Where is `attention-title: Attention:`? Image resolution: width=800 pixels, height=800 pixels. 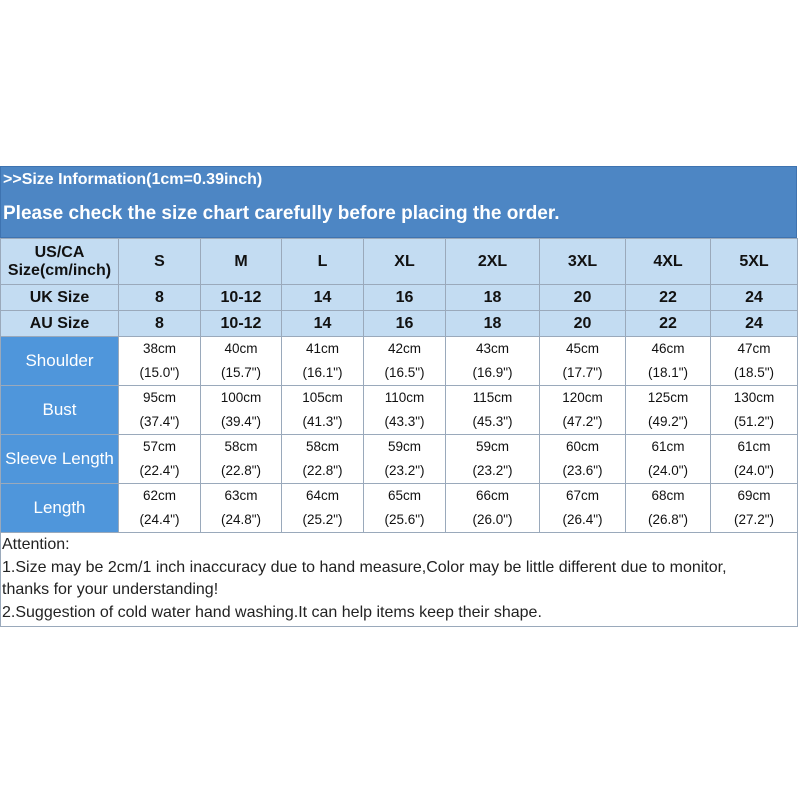 attention-title: Attention: is located at coordinates (36, 544).